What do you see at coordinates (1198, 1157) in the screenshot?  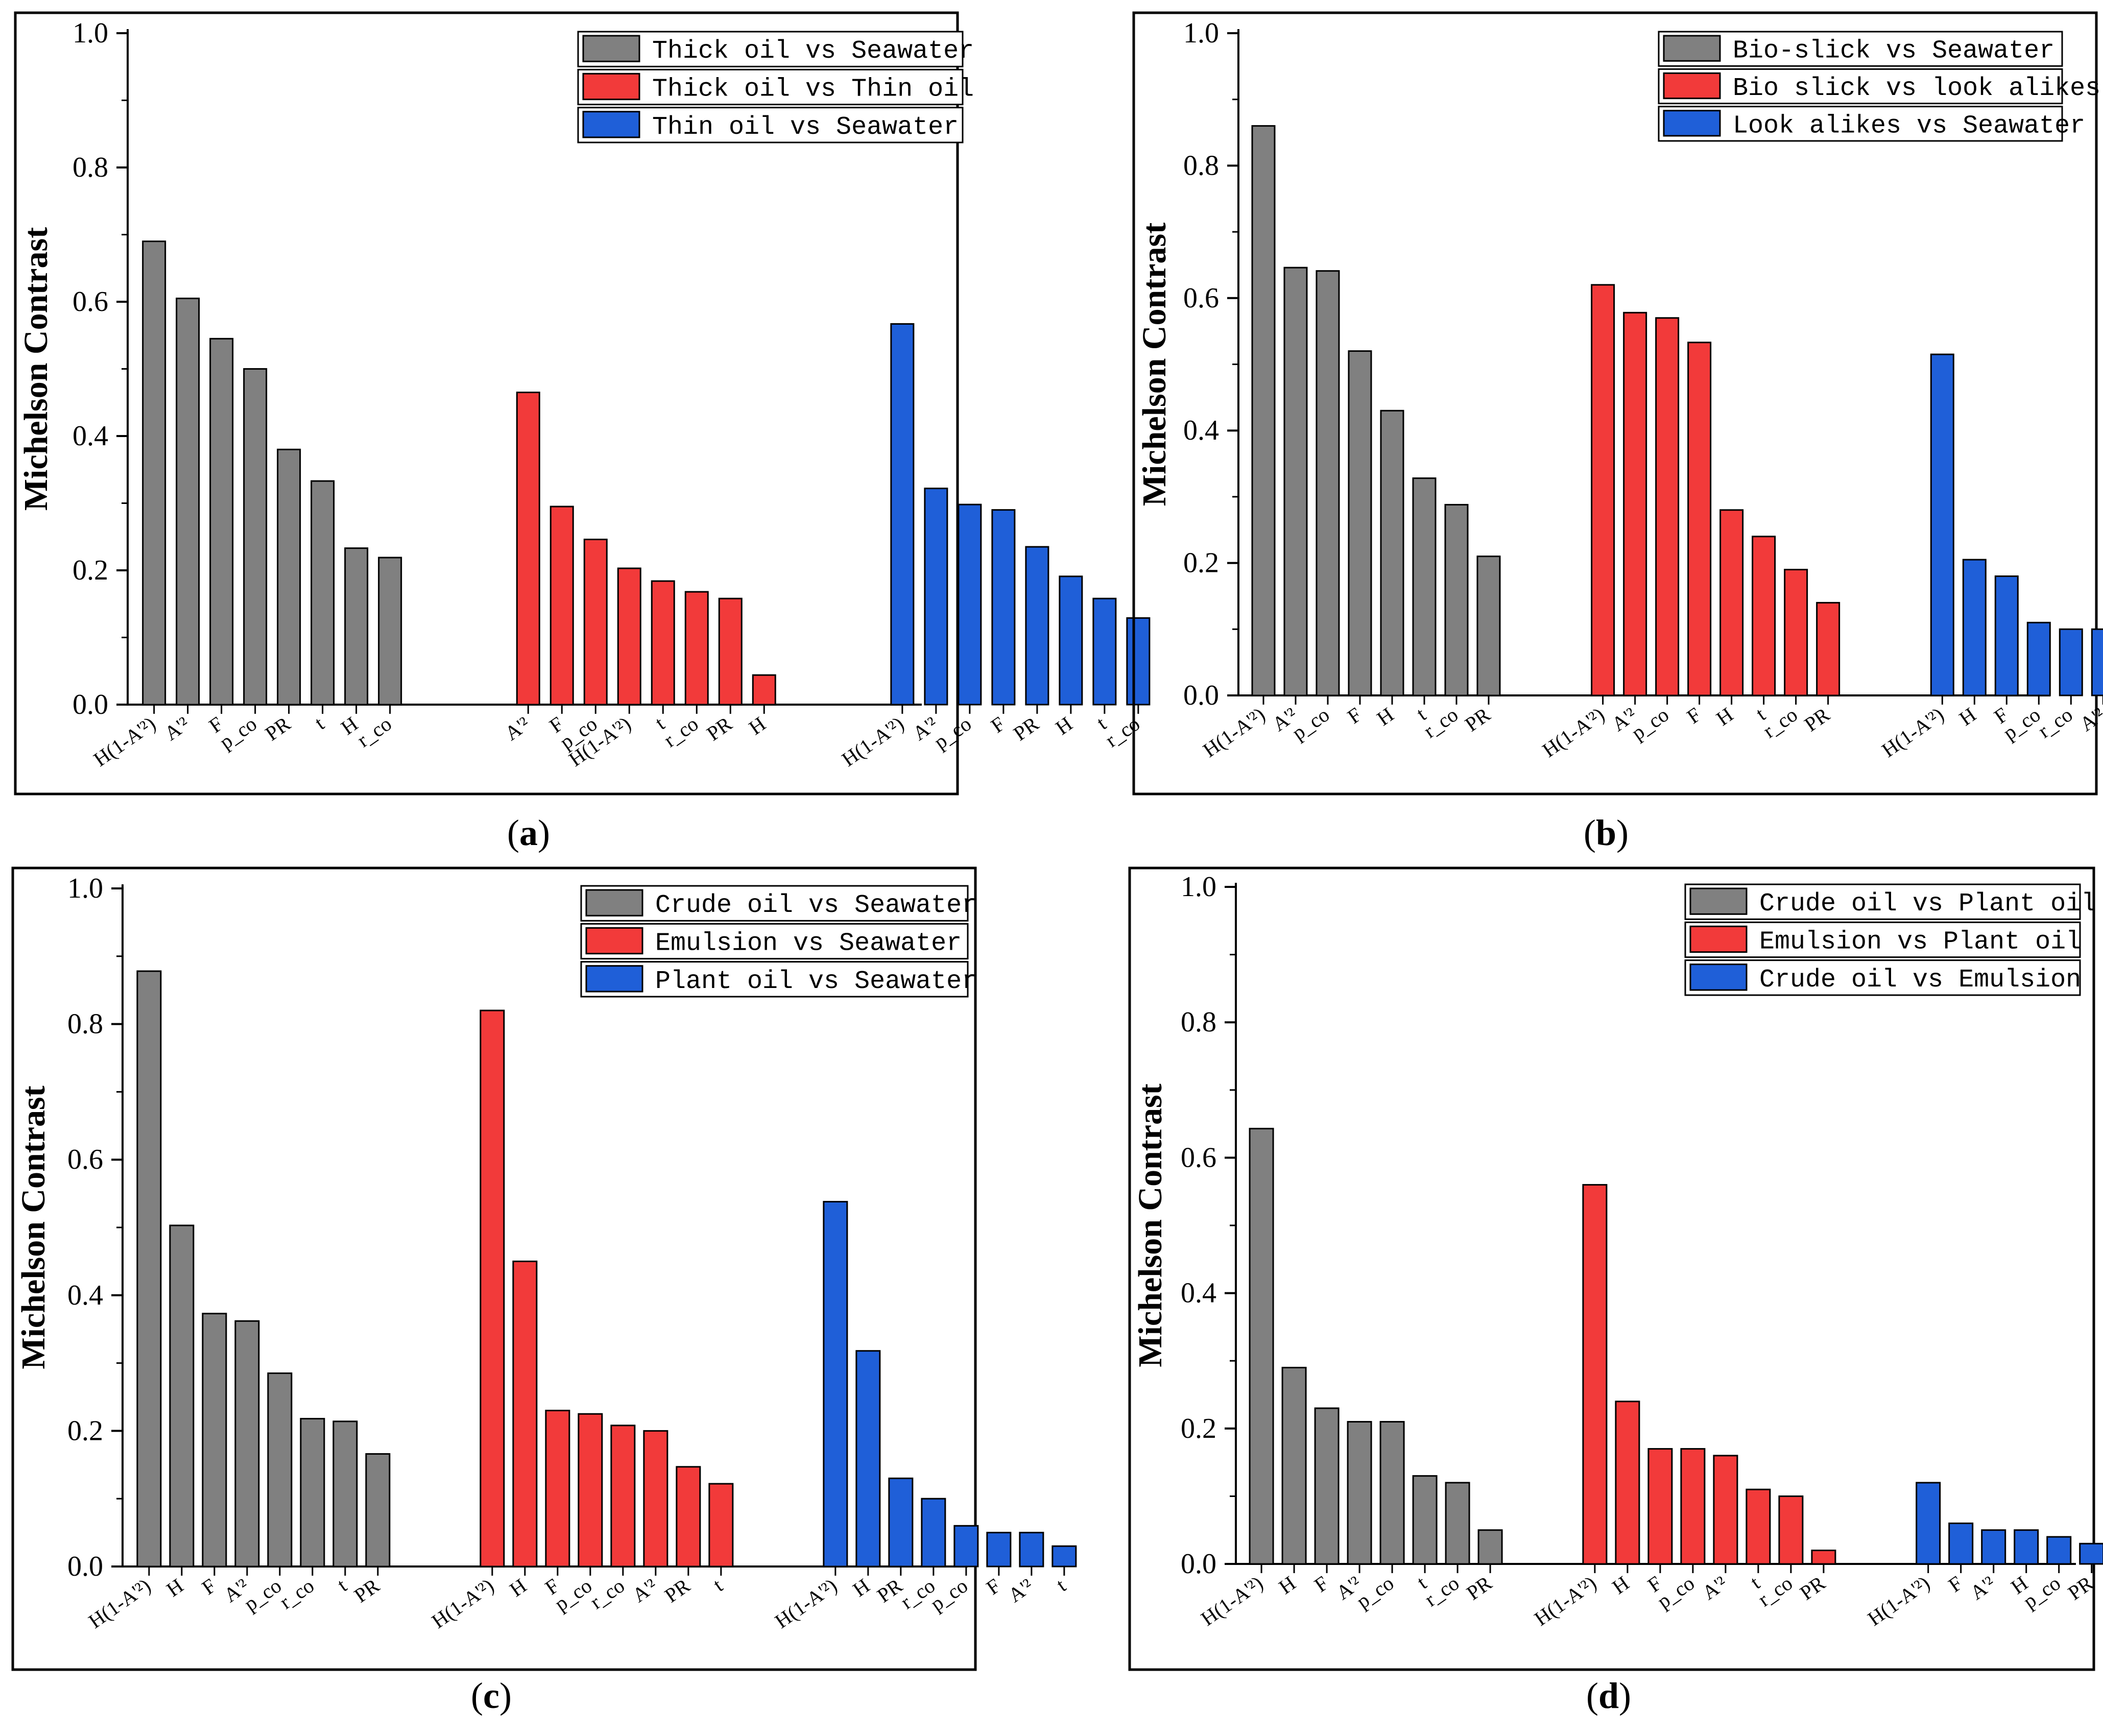 I see `y-tick-label: 0.6` at bounding box center [1198, 1157].